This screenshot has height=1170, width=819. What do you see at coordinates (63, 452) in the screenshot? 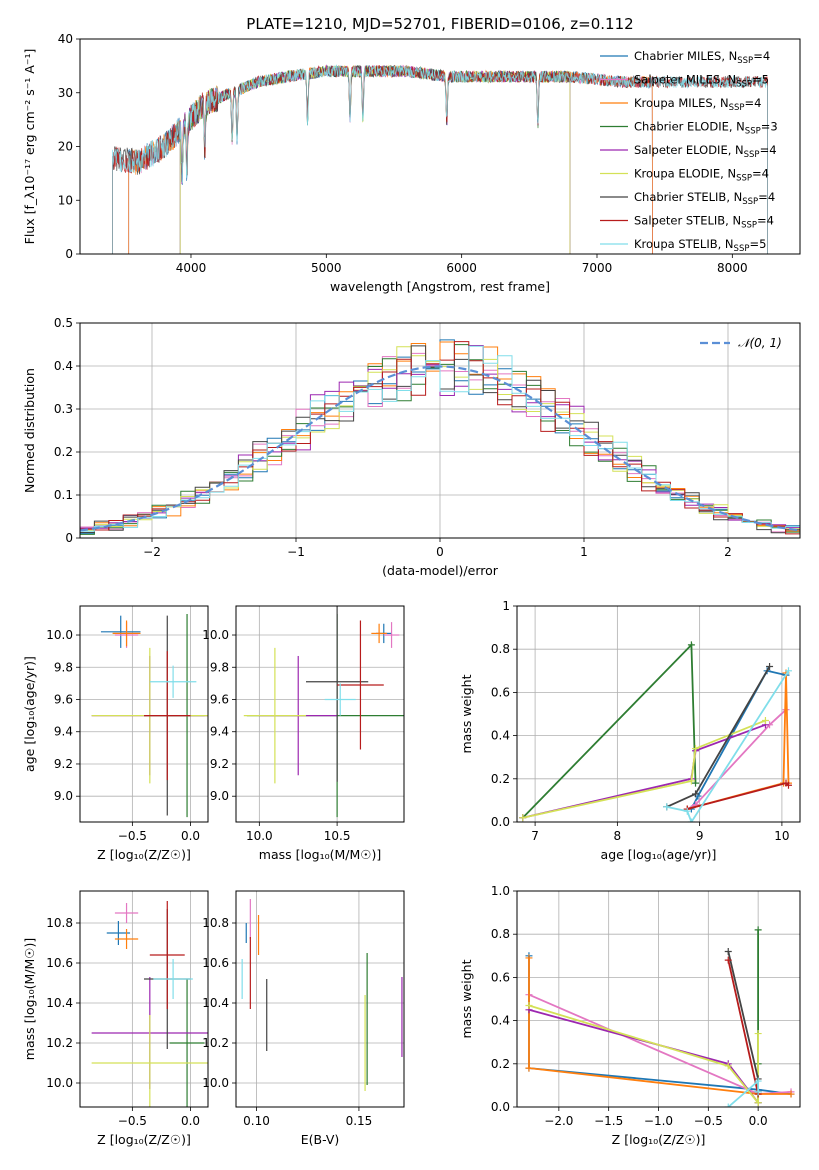
I see `y-tick-label: 0.2` at bounding box center [63, 452].